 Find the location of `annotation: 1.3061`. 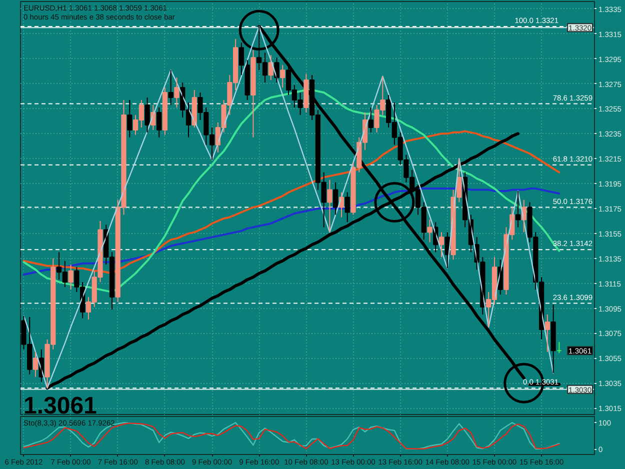

annotation: 1.3061 is located at coordinates (60, 406).